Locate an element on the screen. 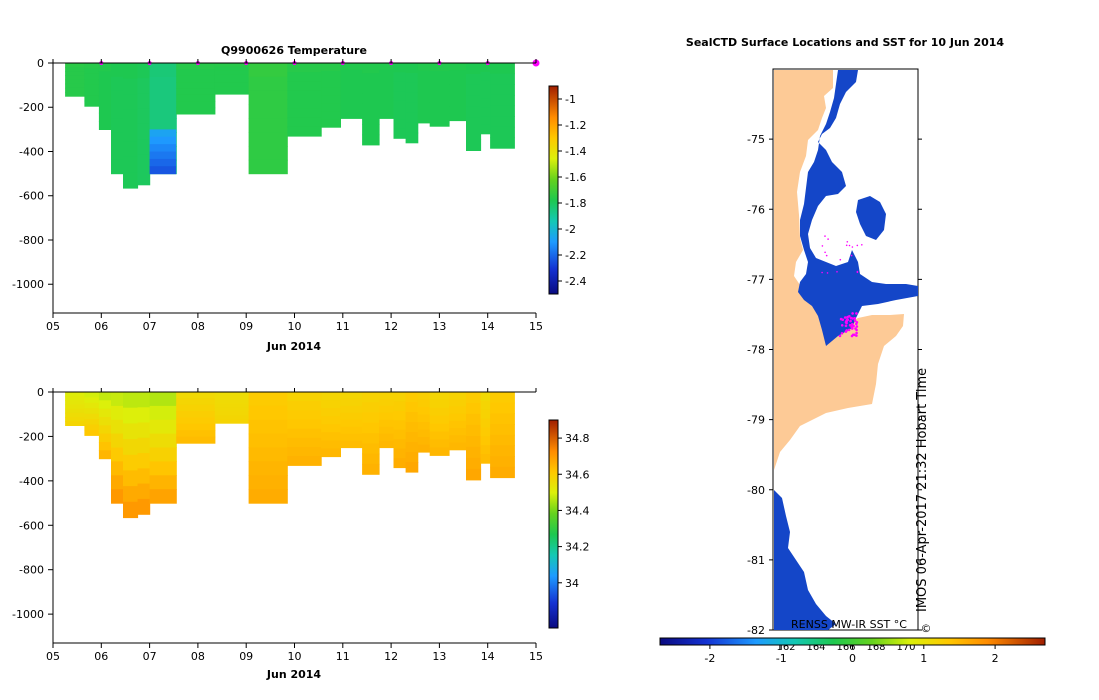  lon-label: 170 is located at coordinates (905, 647).